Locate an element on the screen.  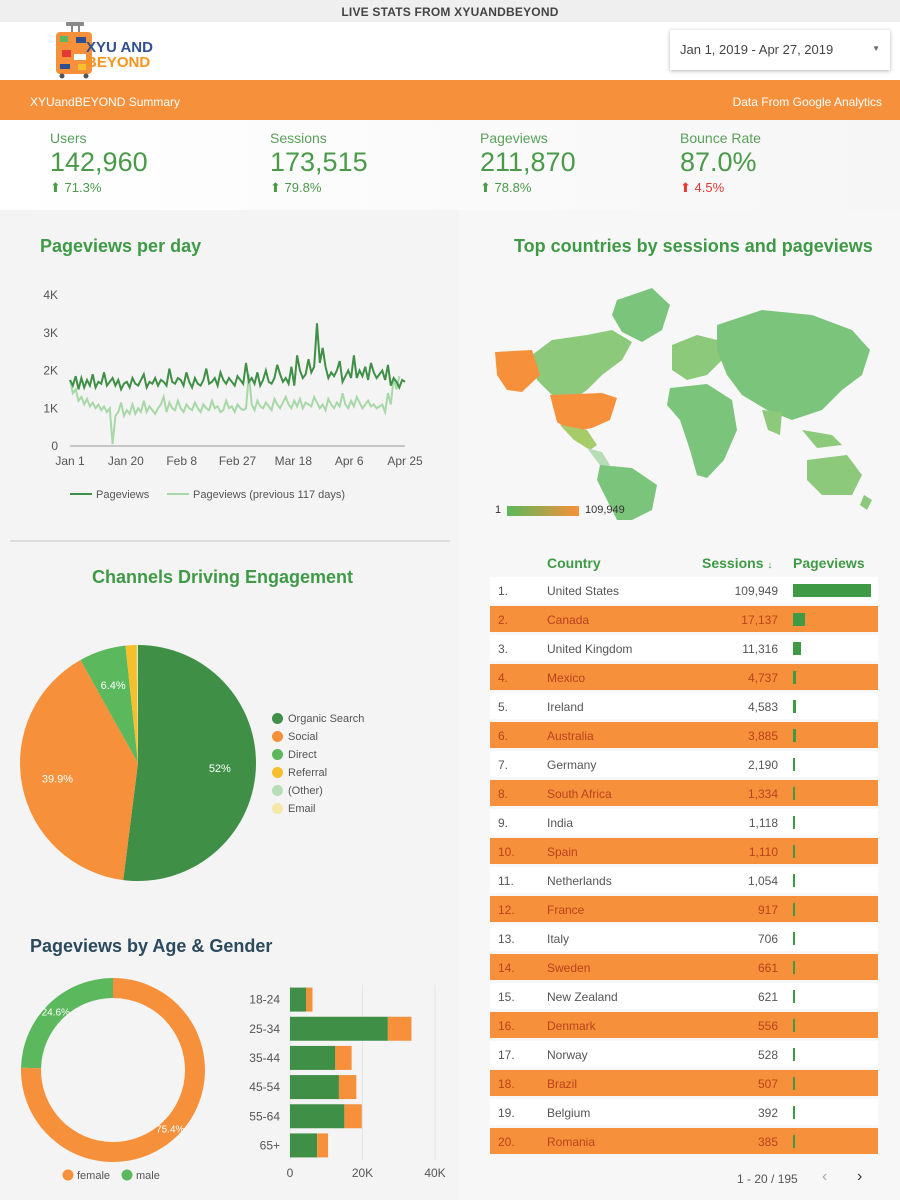
map-africa is located at coordinates (702, 431).